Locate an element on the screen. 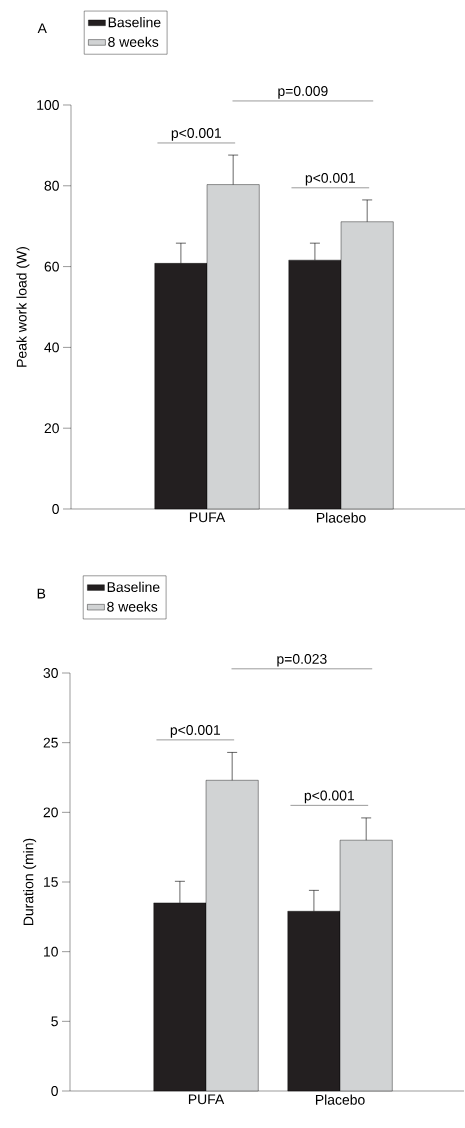 This screenshot has width=465, height=1128. chart-title: B is located at coordinates (41, 593).